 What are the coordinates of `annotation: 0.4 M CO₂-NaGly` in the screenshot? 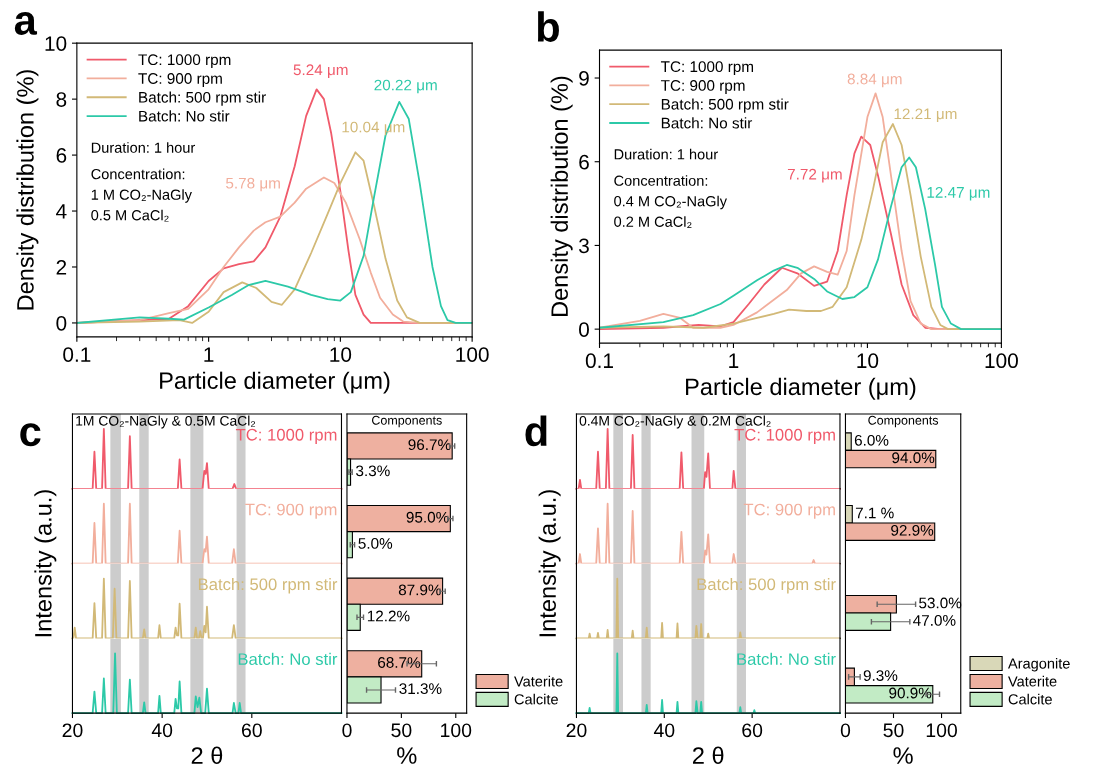 It's located at (670, 202).